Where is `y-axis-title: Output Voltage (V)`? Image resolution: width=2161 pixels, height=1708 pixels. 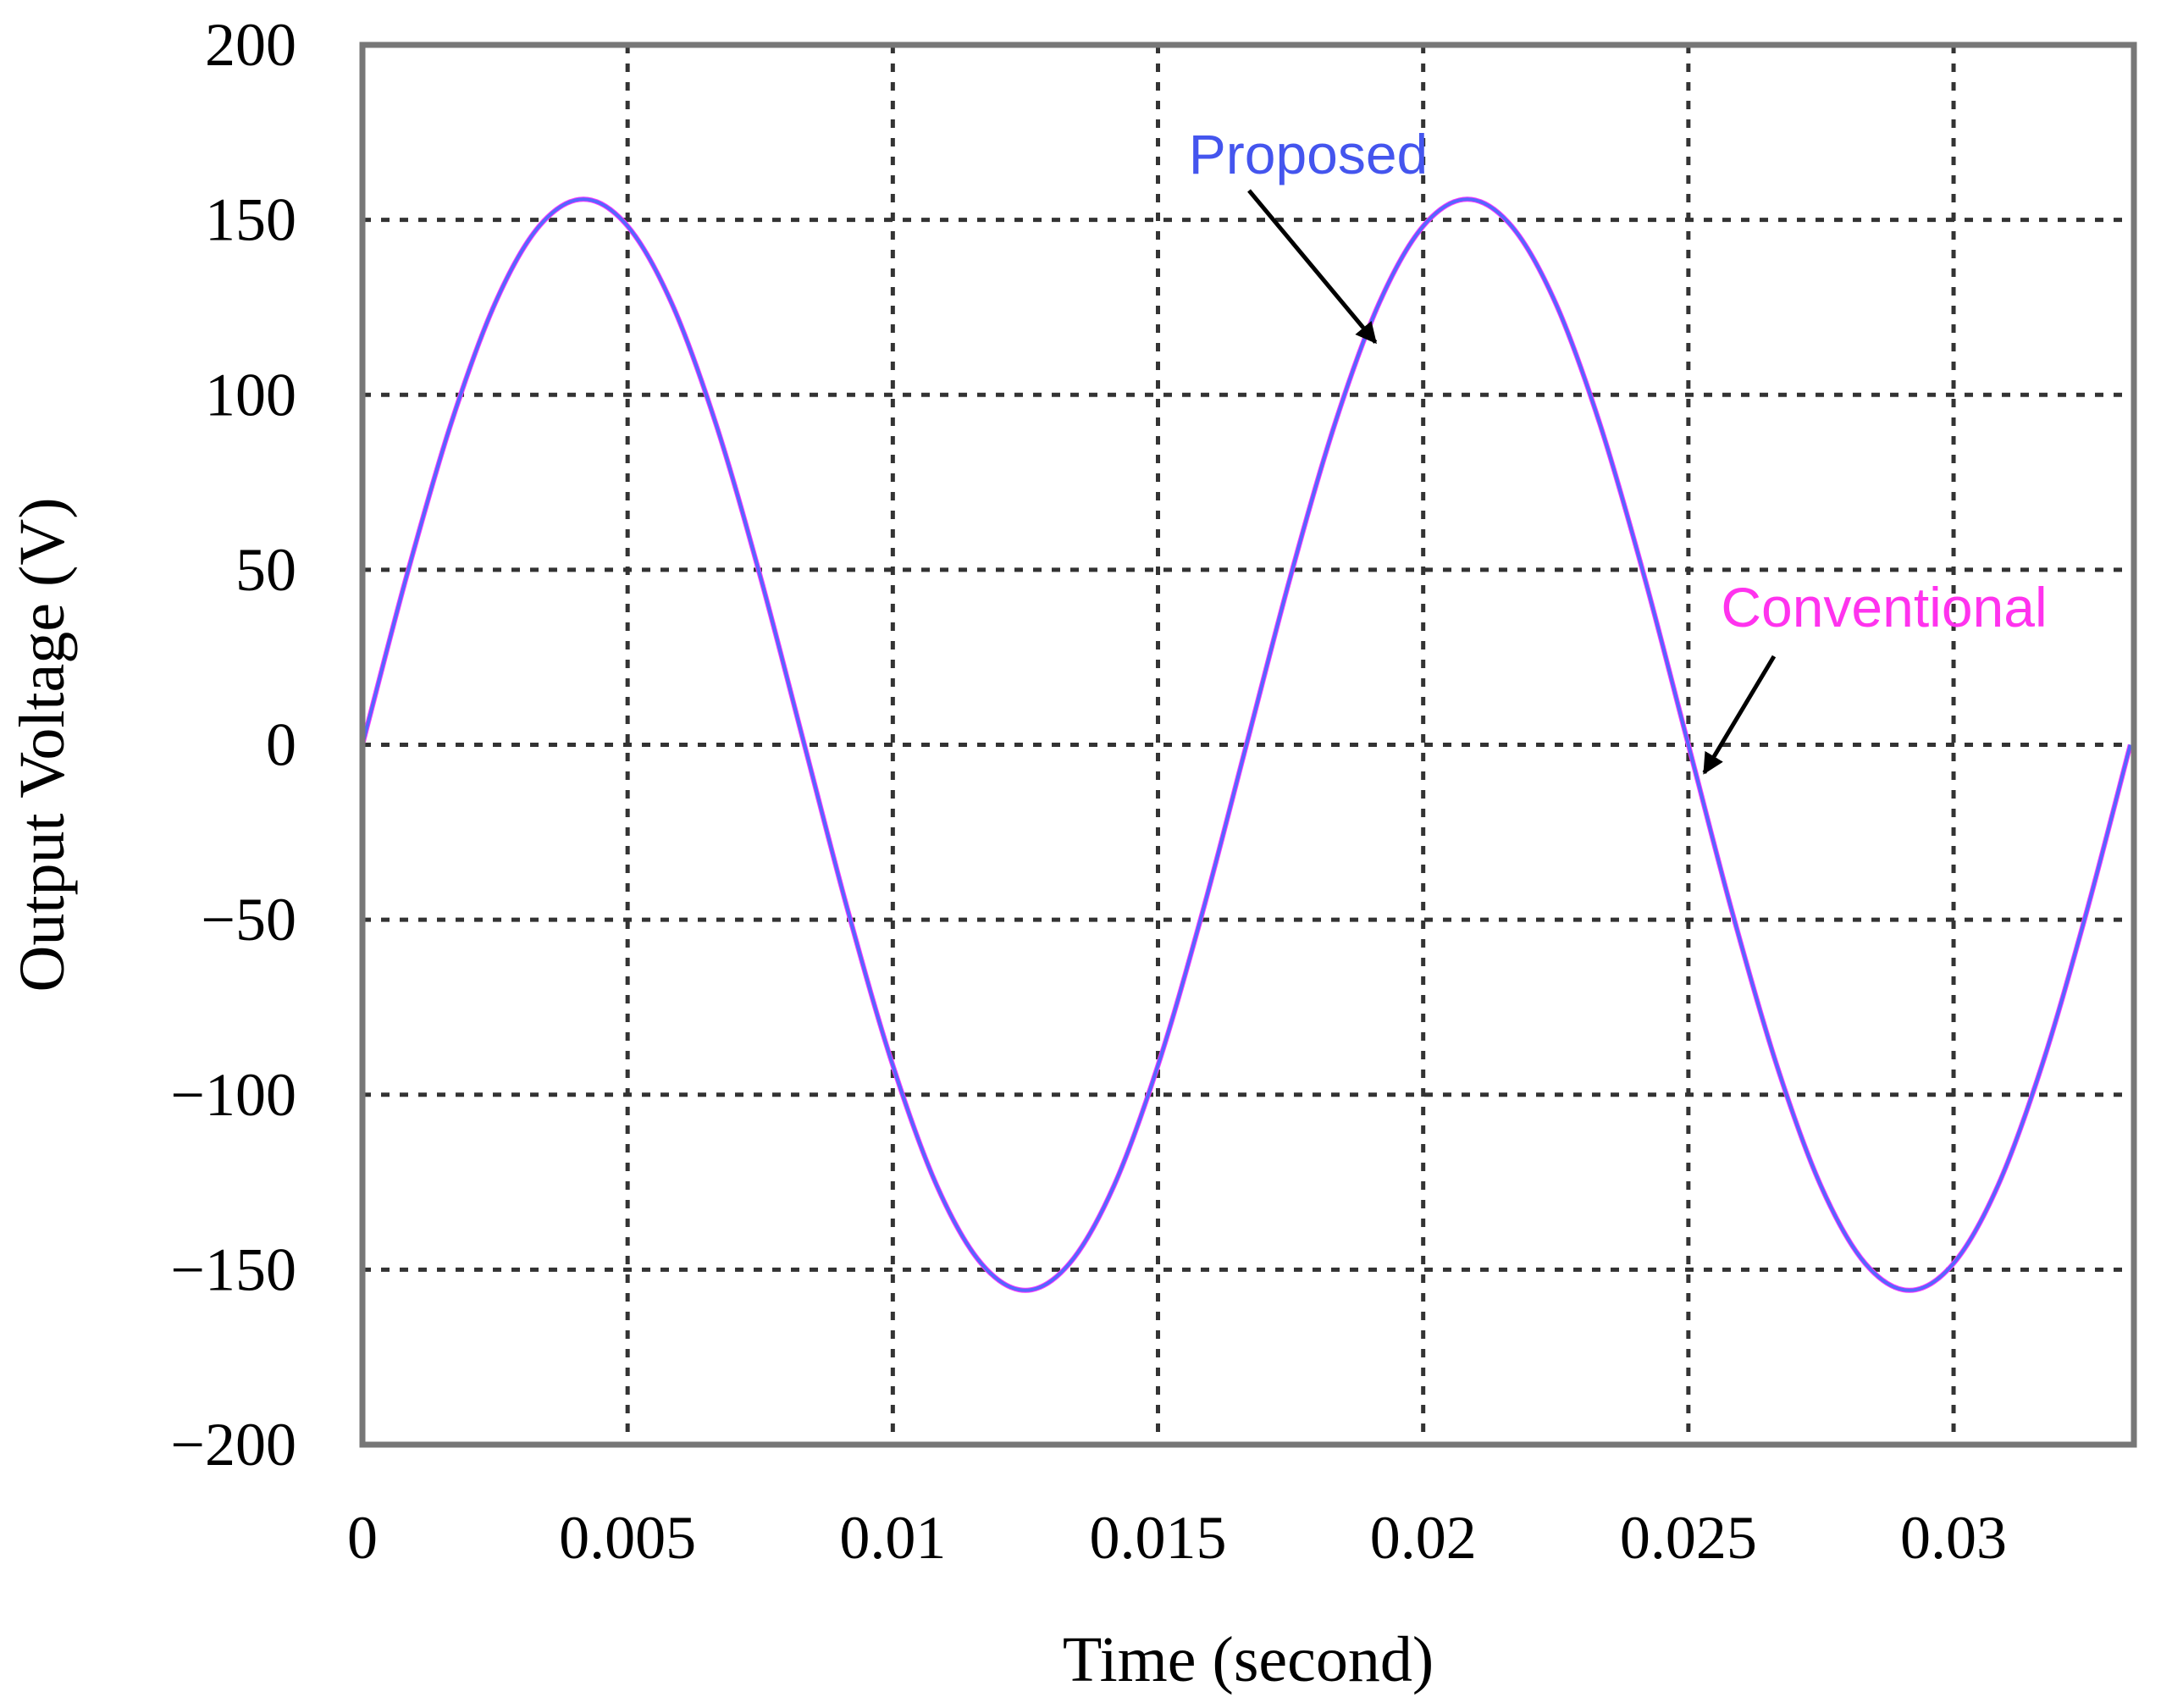 y-axis-title: Output Voltage (V) is located at coordinates (42, 744).